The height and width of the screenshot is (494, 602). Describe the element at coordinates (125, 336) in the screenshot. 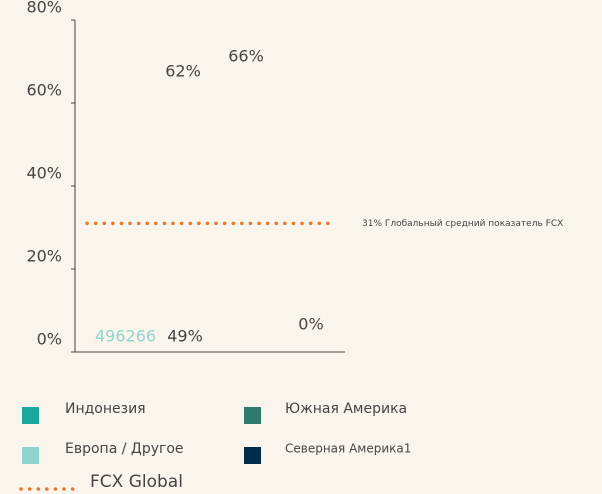

I see `annotation: 496266` at that location.